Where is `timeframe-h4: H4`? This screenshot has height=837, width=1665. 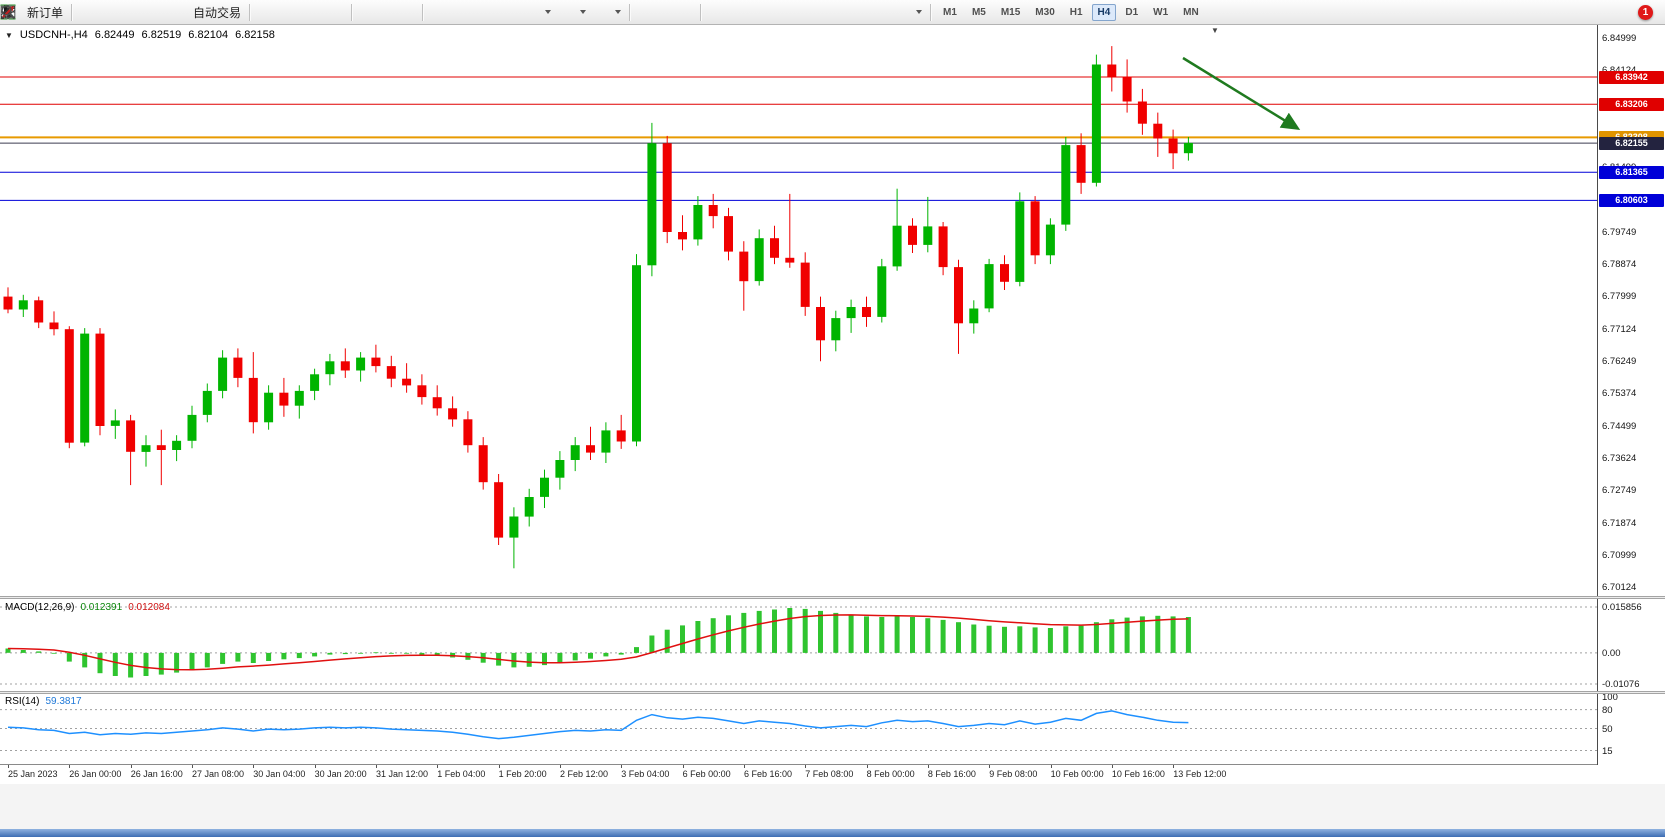
timeframe-h4: H4 is located at coordinates (1104, 12).